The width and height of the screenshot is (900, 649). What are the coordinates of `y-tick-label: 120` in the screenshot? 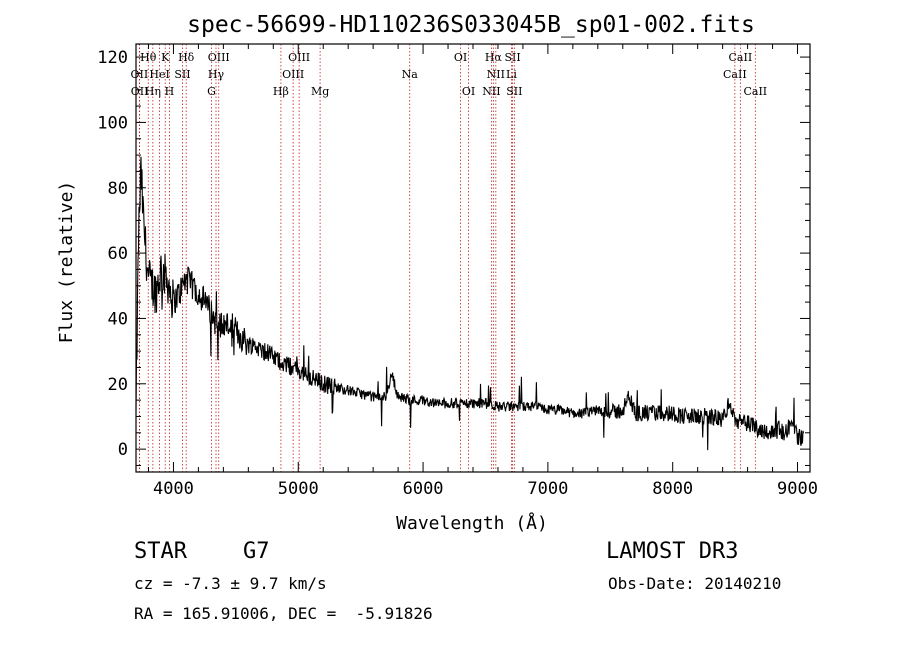 It's located at (112, 58).